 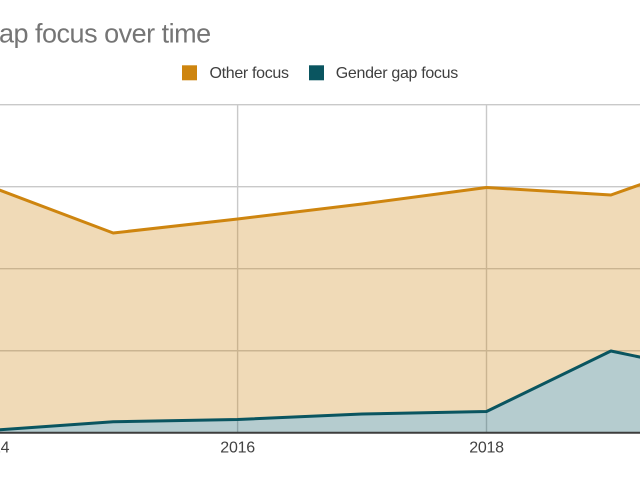 I want to click on svg-text: 2018, so click(x=486, y=448).